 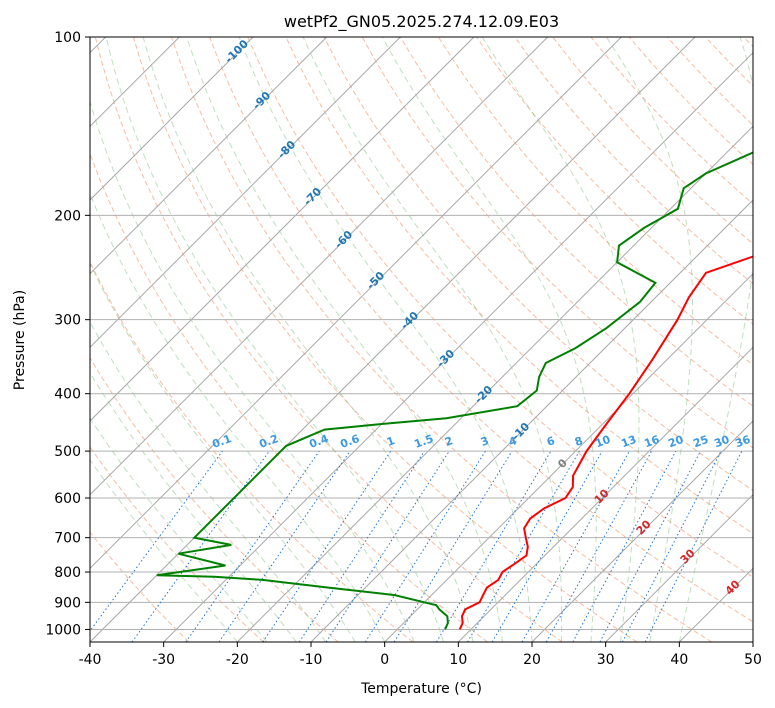 I want to click on mixing-ratio-label: 0.6, so click(x=349, y=441).